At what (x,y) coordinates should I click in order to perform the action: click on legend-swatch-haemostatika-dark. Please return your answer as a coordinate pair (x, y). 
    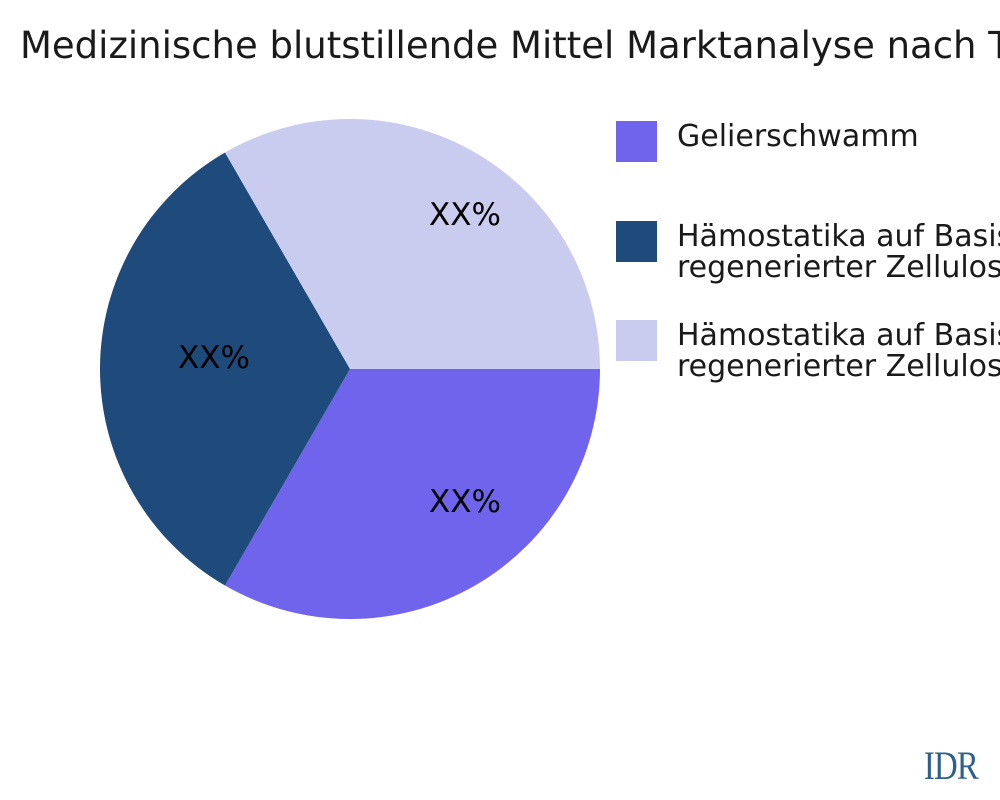
    Looking at the image, I should click on (636, 241).